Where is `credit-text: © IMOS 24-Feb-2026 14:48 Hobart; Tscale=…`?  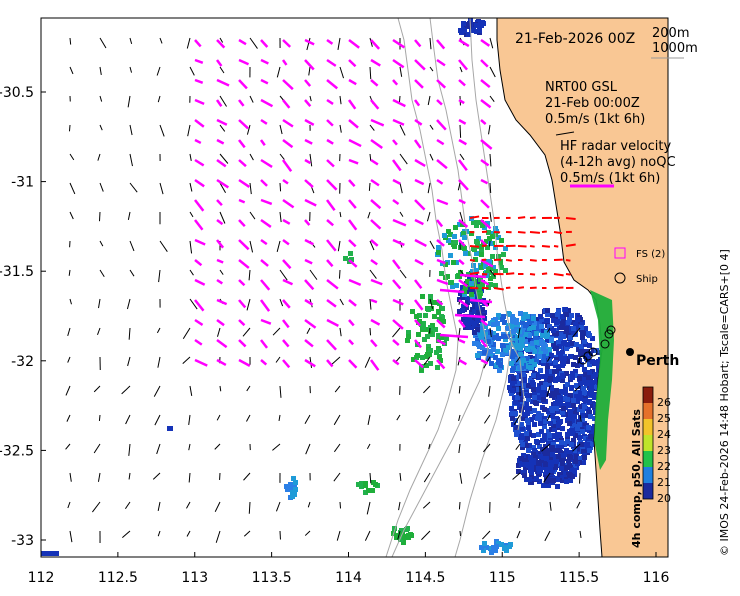 credit-text: © IMOS 24-Feb-2026 14:48 Hobart; Tscale=… is located at coordinates (724, 402).